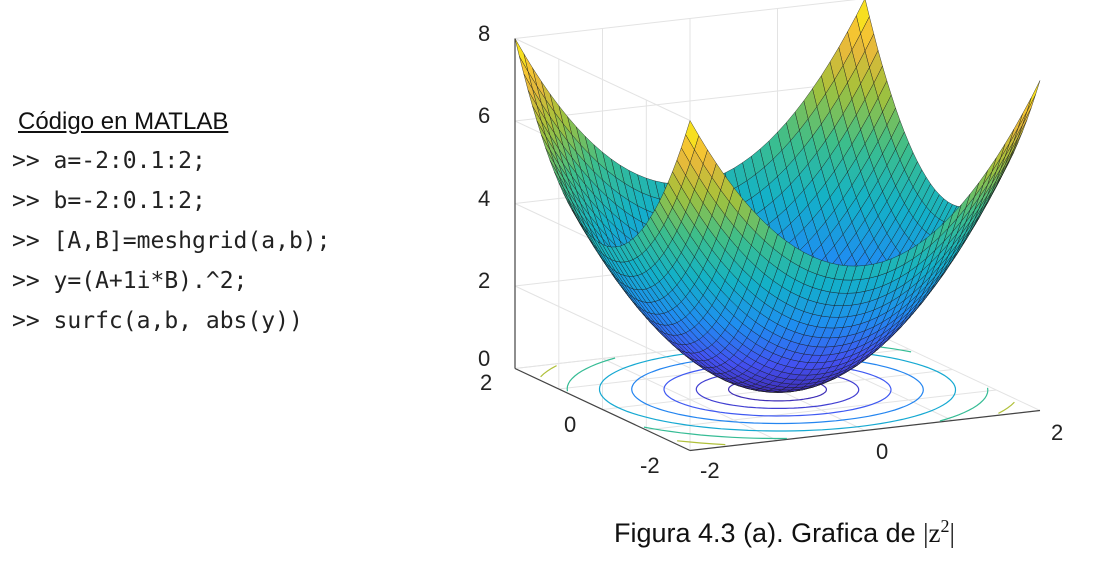 This screenshot has width=1118, height=572. Describe the element at coordinates (171, 241) in the screenshot. I see `code-line: >> [A,B]=meshgrid(a,b);` at that location.